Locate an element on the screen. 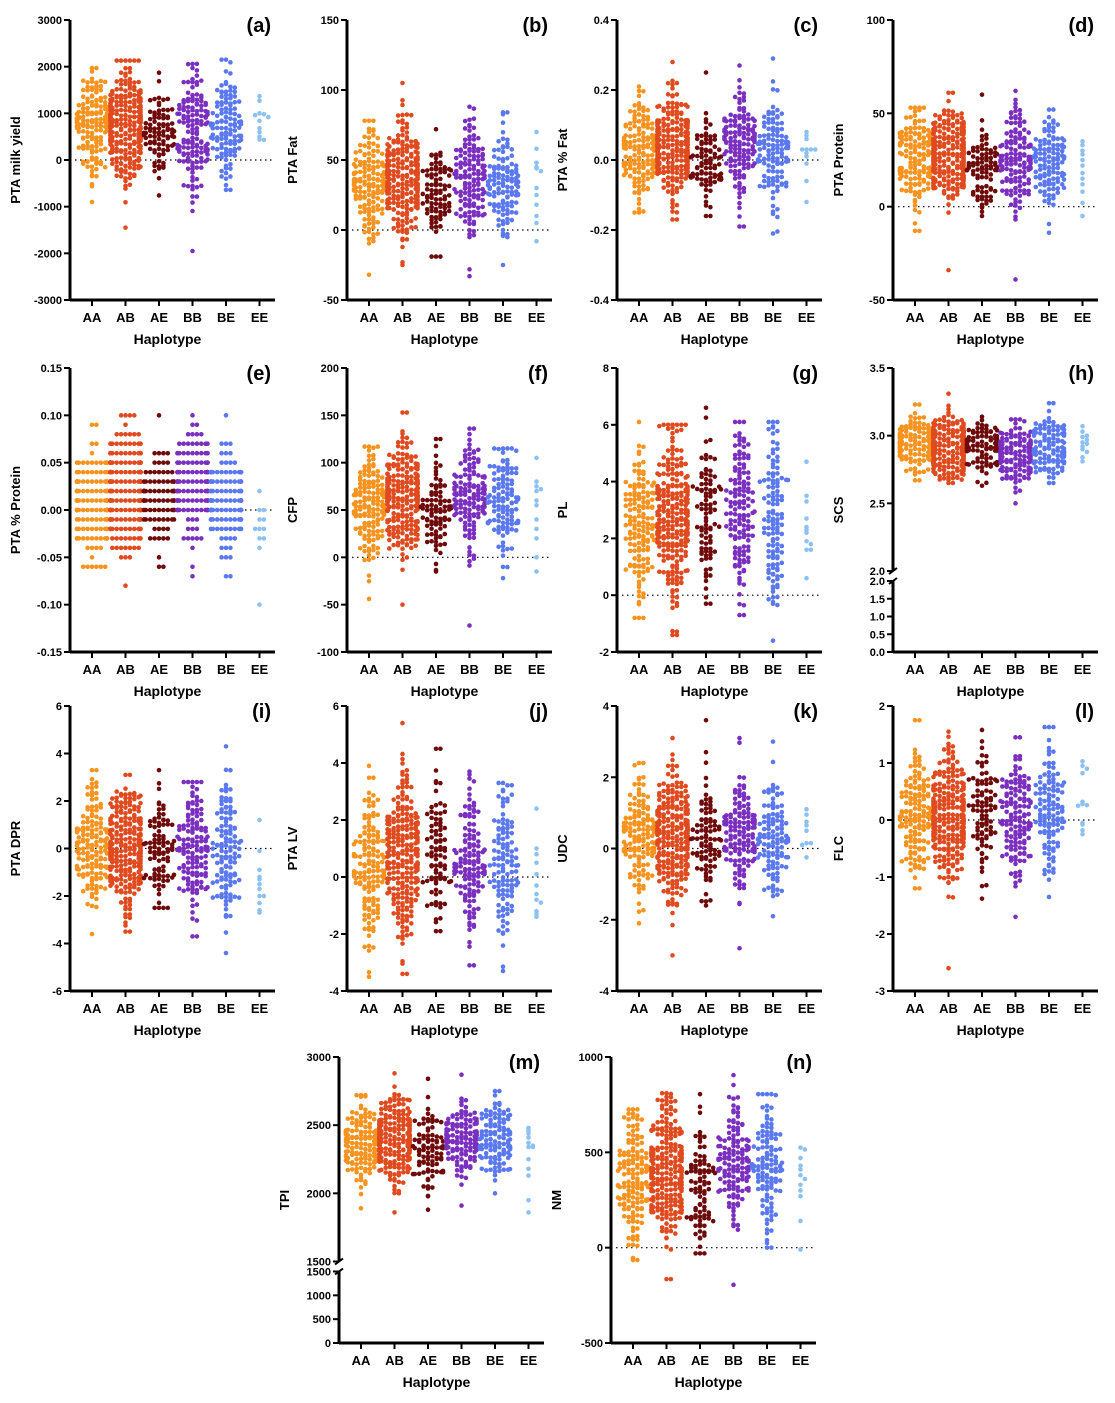 This screenshot has width=1115, height=1403. y-tick-label: 0 is located at coordinates (336, 231).